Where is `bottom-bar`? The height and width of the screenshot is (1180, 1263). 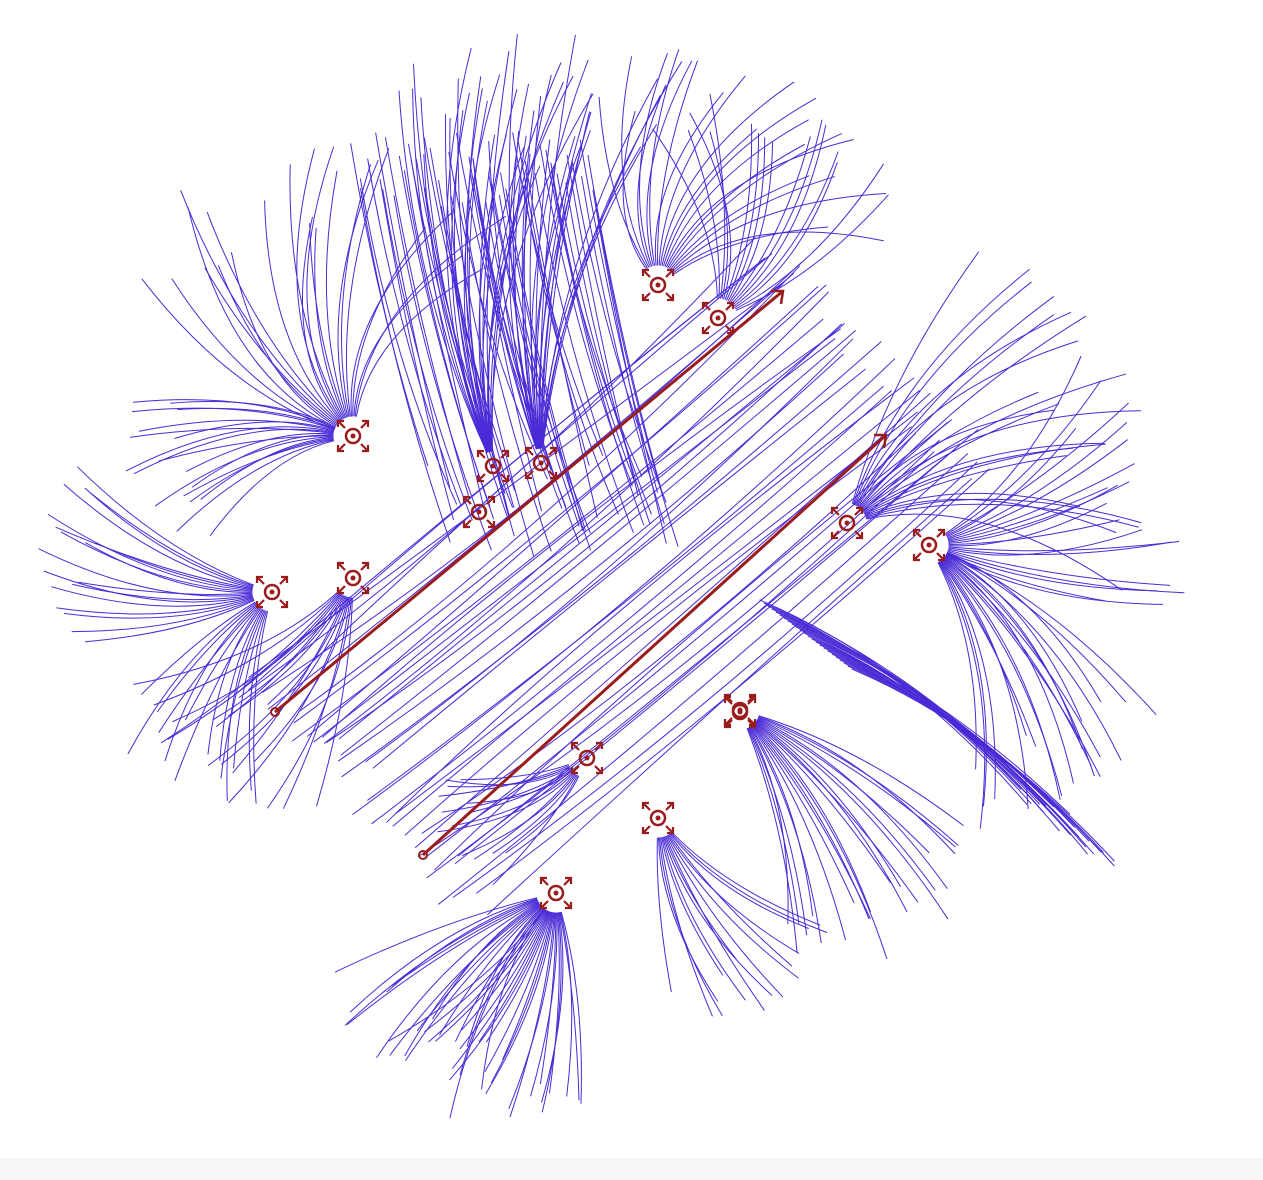
bottom-bar is located at coordinates (631, 1169).